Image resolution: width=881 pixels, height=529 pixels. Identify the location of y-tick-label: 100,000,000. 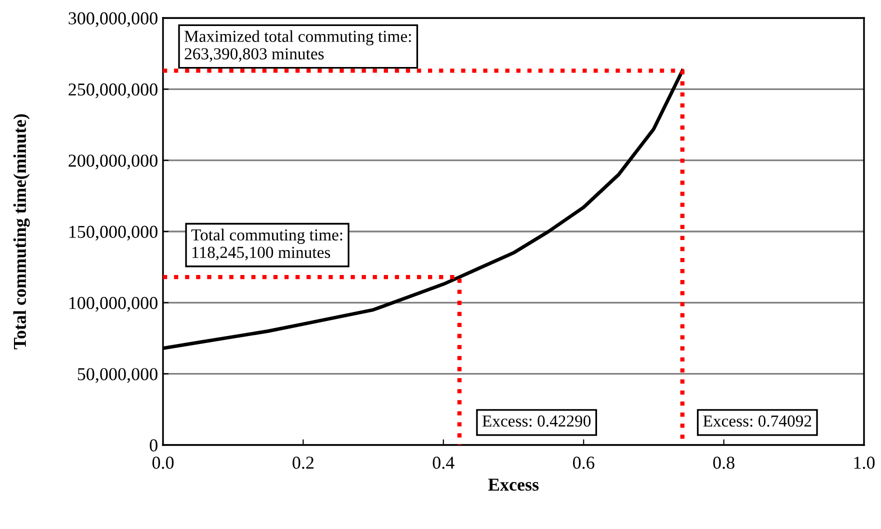
(113, 304).